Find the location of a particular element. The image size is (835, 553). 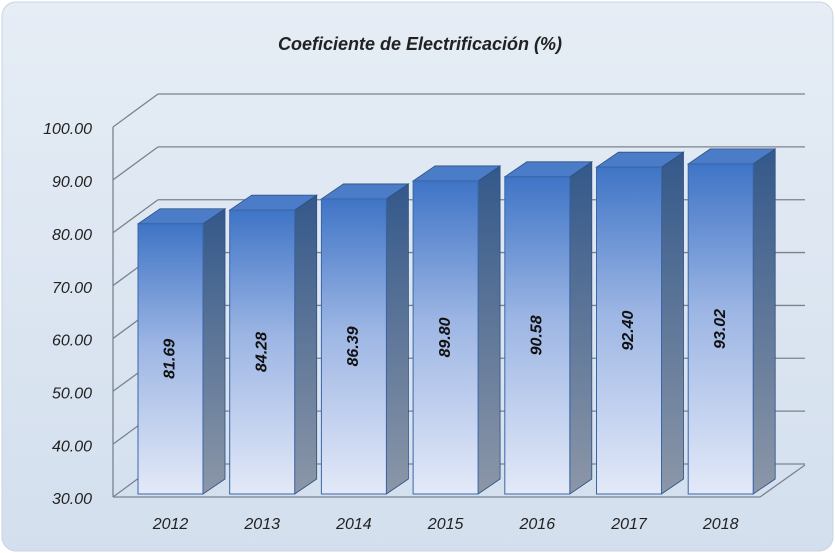

x-tick-label: 2012 is located at coordinates (170, 524).